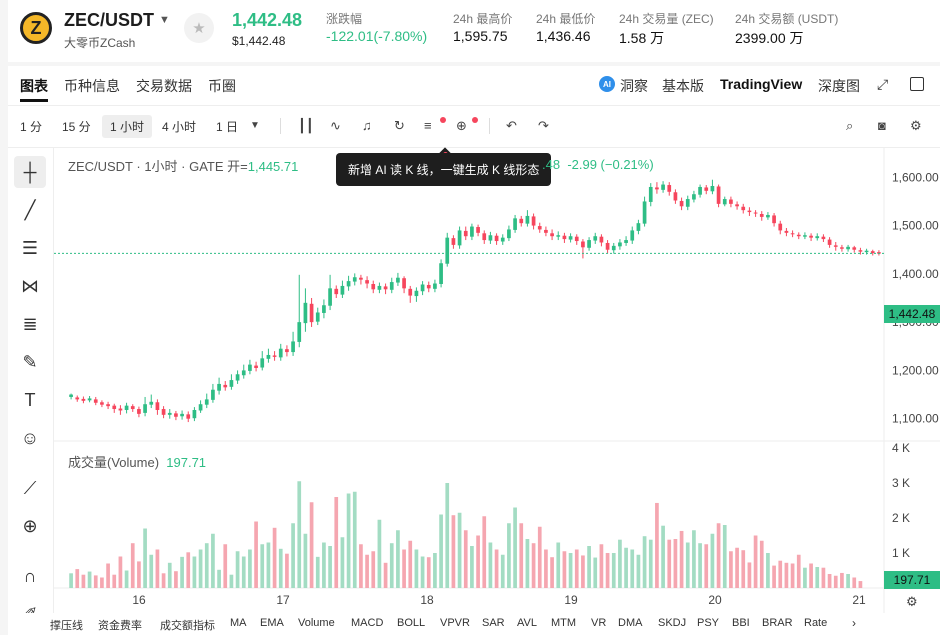 This screenshot has width=940, height=635. What do you see at coordinates (607, 84) in the screenshot?
I see `ai-insight-icon: AI` at bounding box center [607, 84].